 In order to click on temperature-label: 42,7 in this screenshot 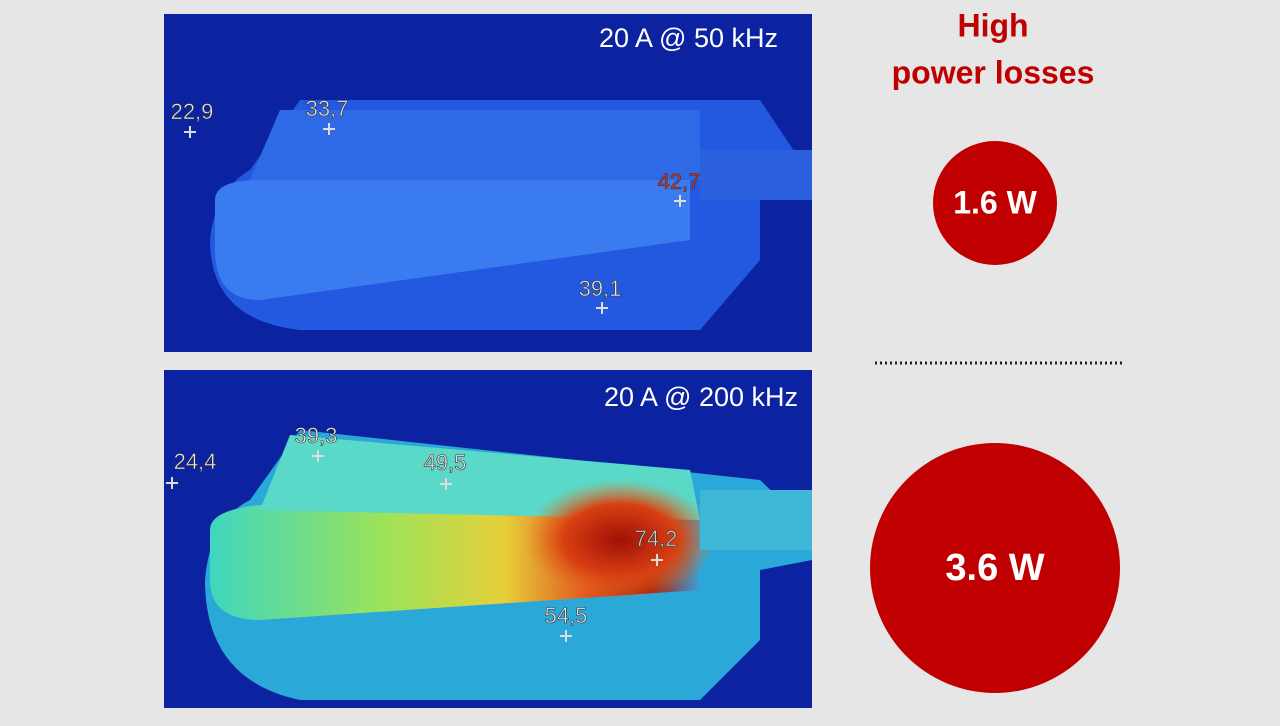, I will do `click(679, 181)`.